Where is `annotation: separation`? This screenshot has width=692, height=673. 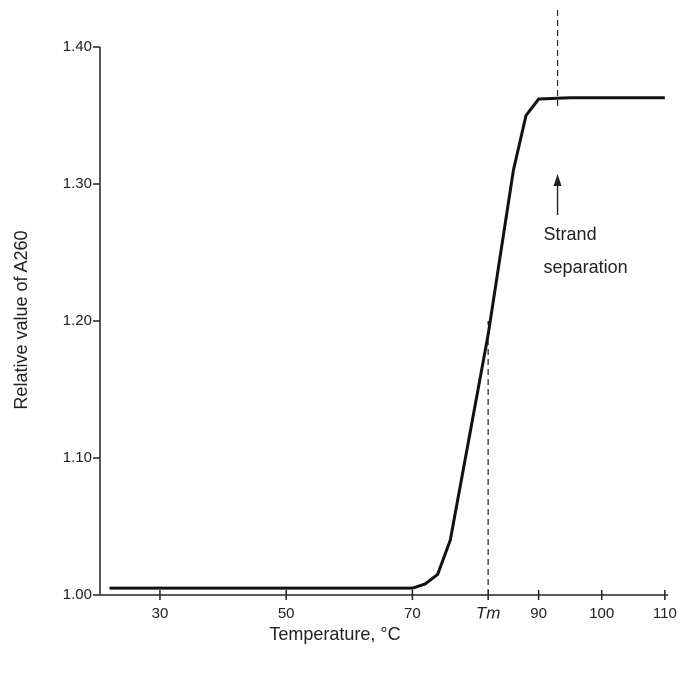
annotation: separation is located at coordinates (586, 267).